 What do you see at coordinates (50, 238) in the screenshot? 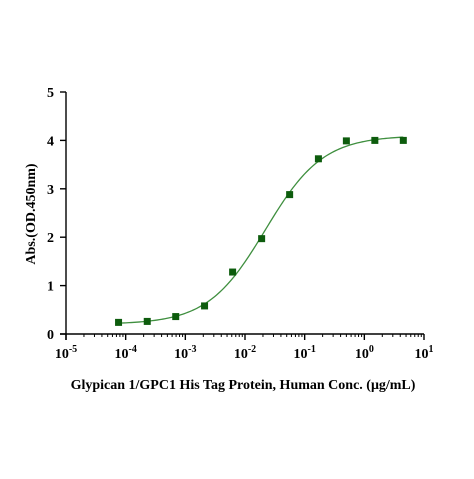
I see `y-tick-label: 2` at bounding box center [50, 238].